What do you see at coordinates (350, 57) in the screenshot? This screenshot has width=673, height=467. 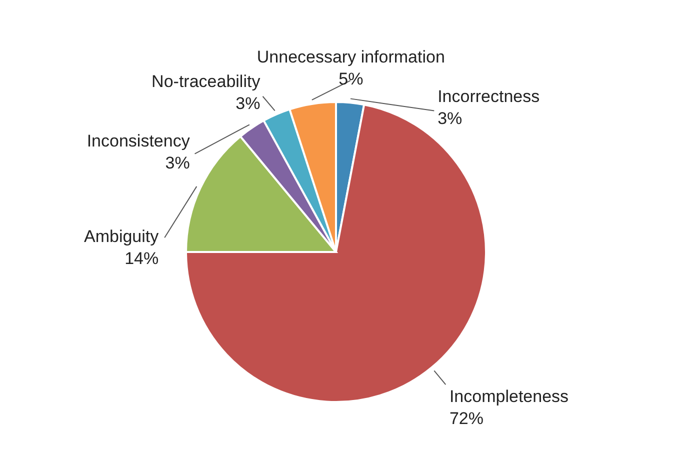 I see `slice-label: Unnecessary information` at bounding box center [350, 57].